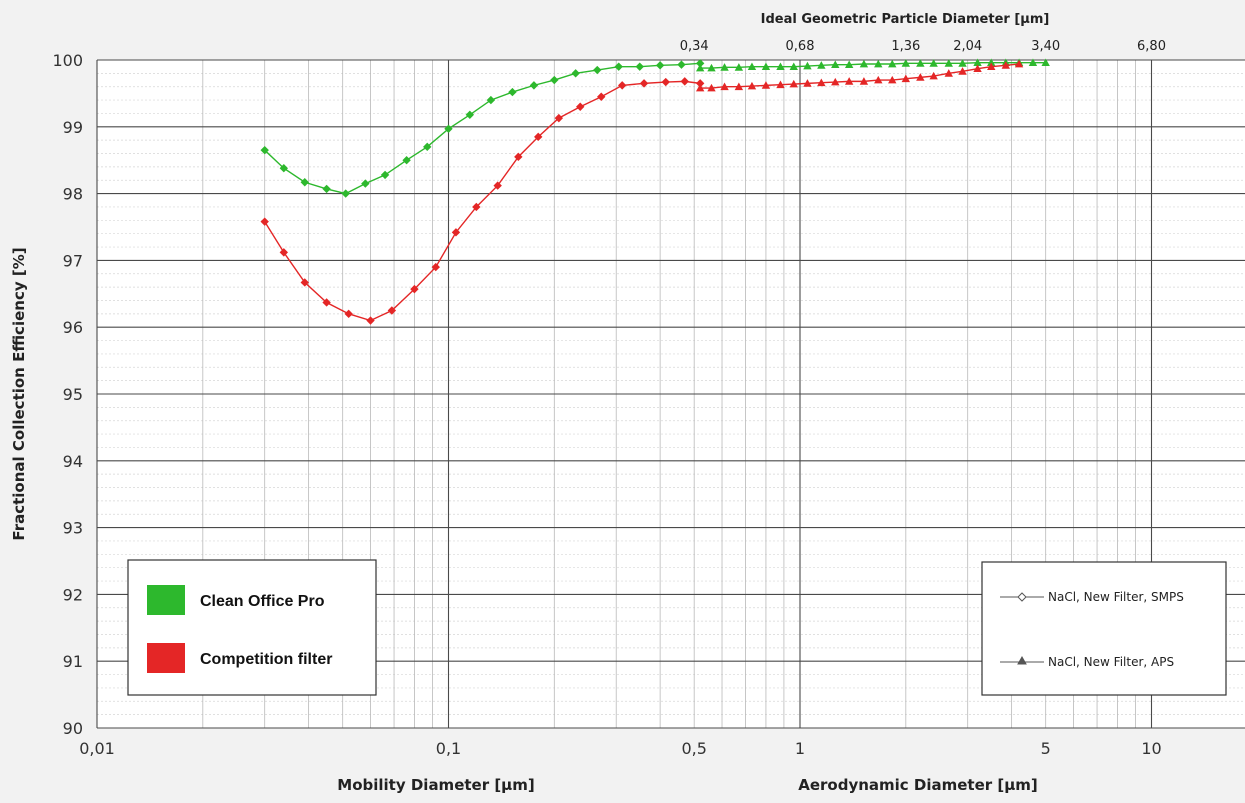  I want to click on top-tick-label: 0,68, so click(800, 46).